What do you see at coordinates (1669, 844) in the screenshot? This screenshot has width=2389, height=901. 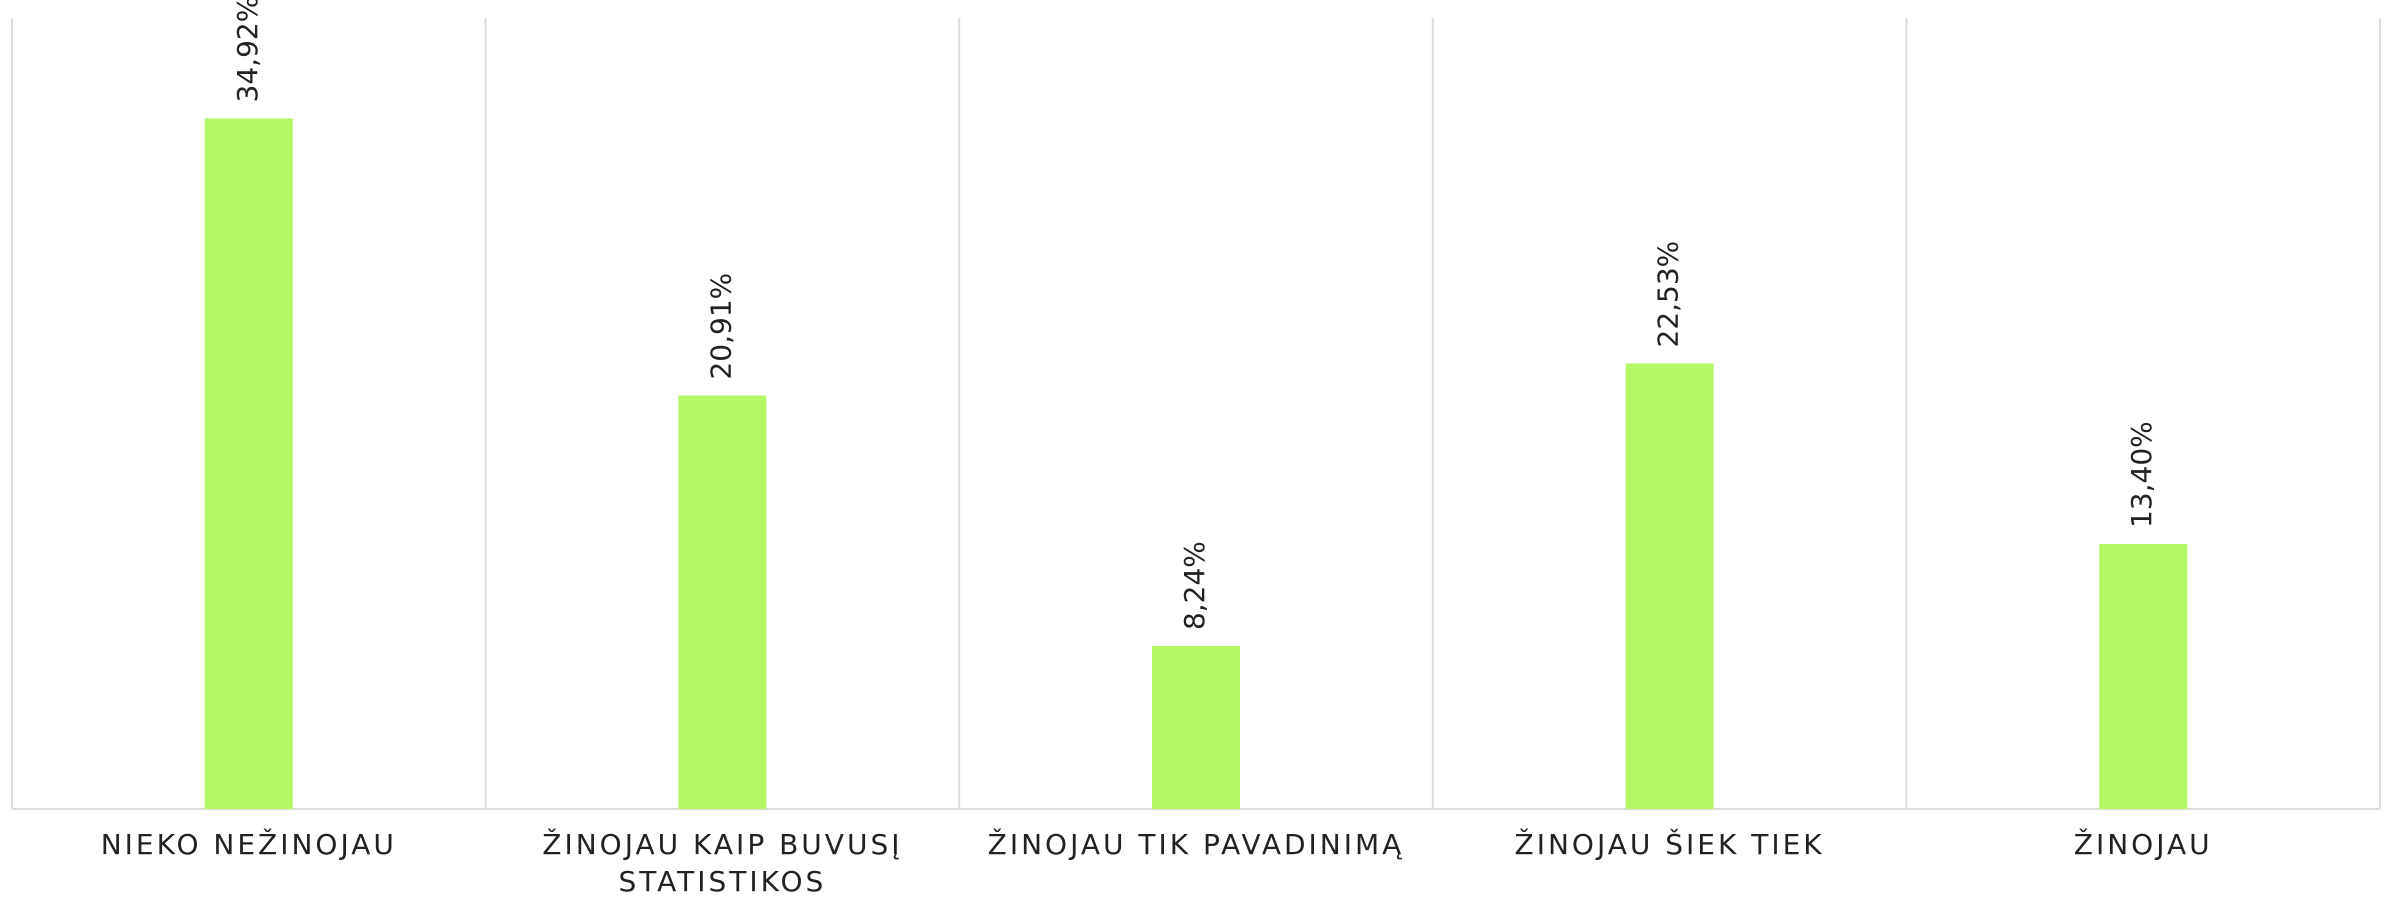 I see `x-tick-label: ŽINOJAU ŠIEK TIEK` at bounding box center [1669, 844].